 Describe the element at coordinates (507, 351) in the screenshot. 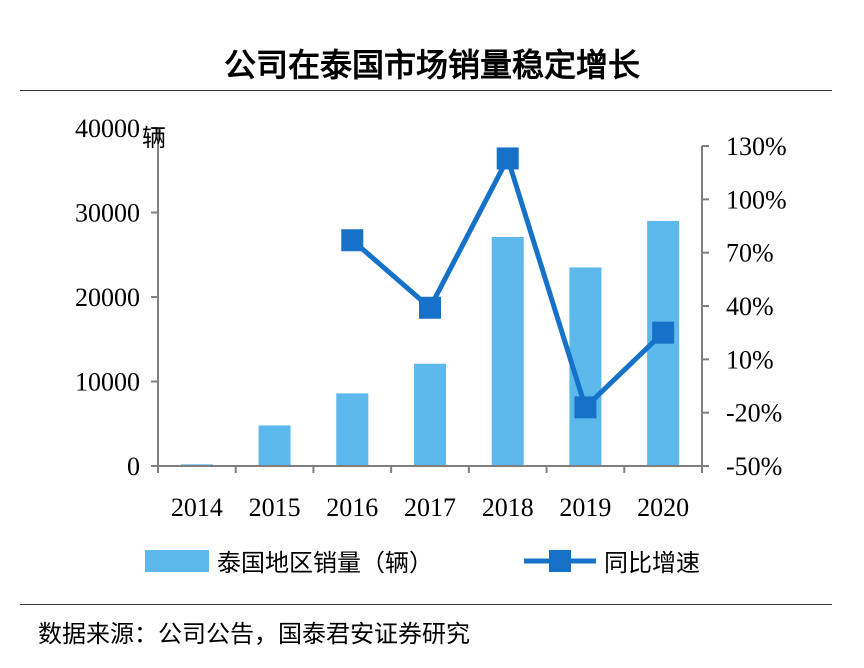

I see `bar-2018` at that location.